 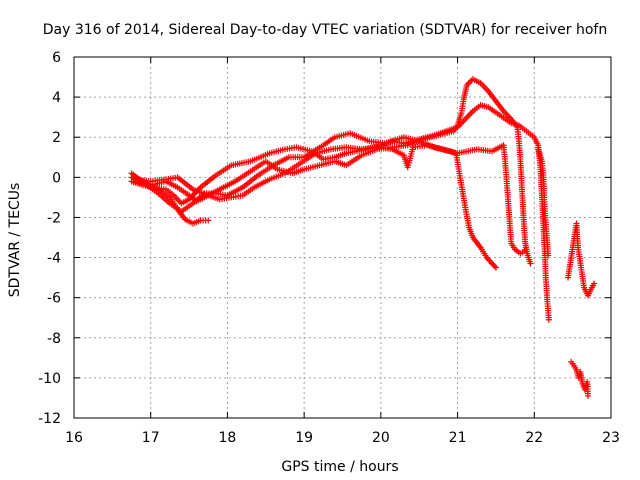 I want to click on track-2-point, so click(x=548, y=319).